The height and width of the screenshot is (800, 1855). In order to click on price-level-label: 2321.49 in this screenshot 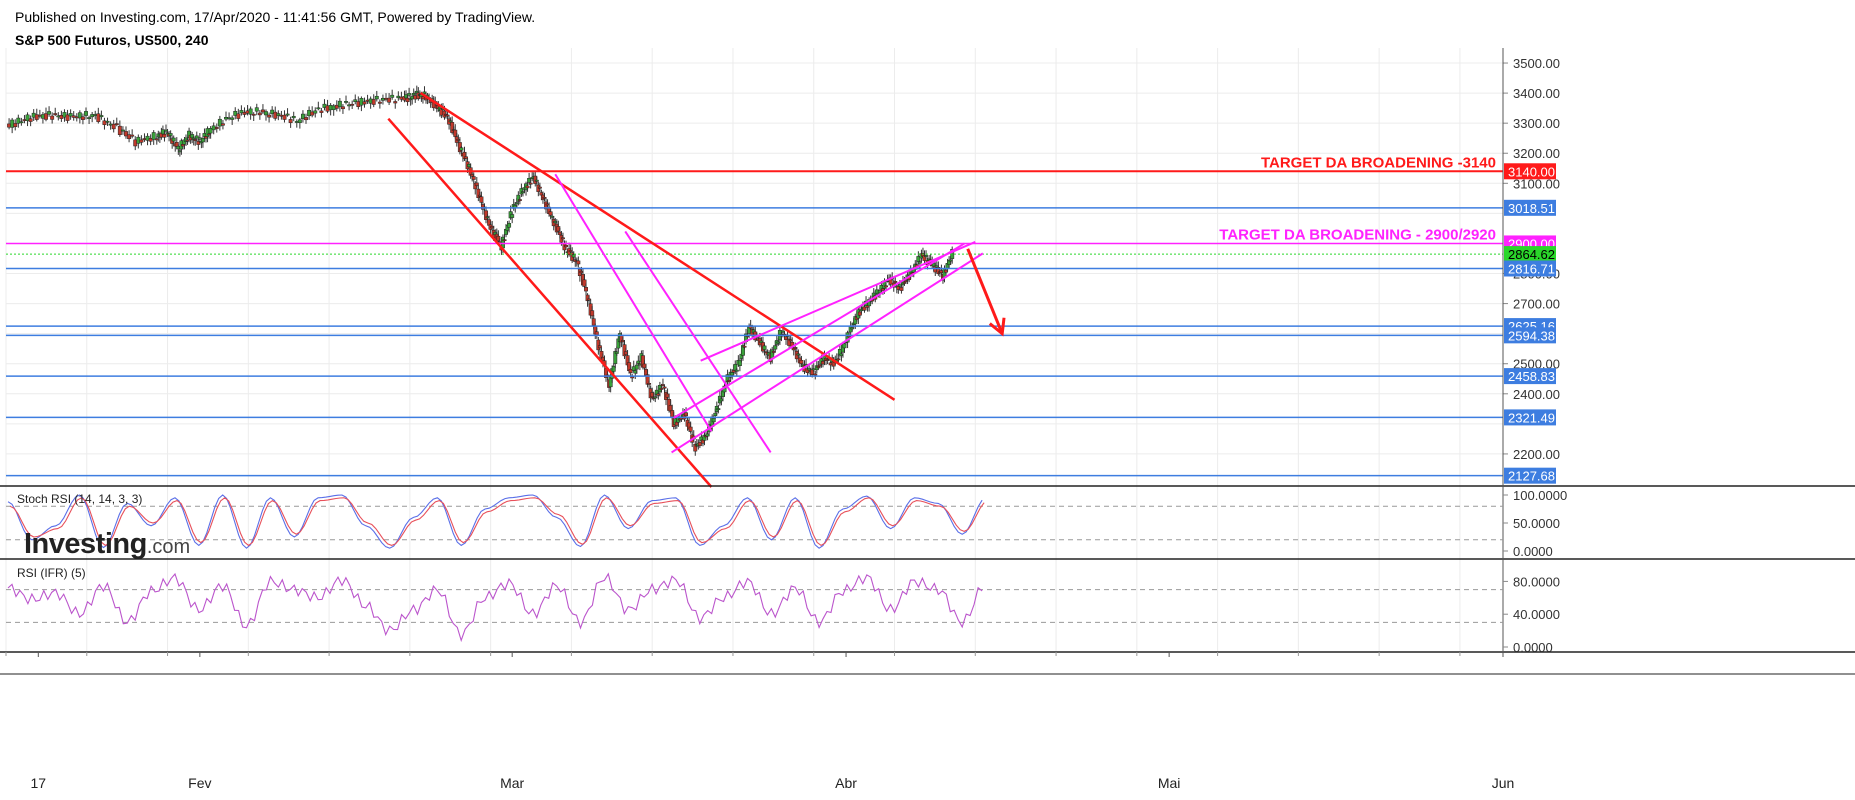, I will do `click(1531, 417)`.